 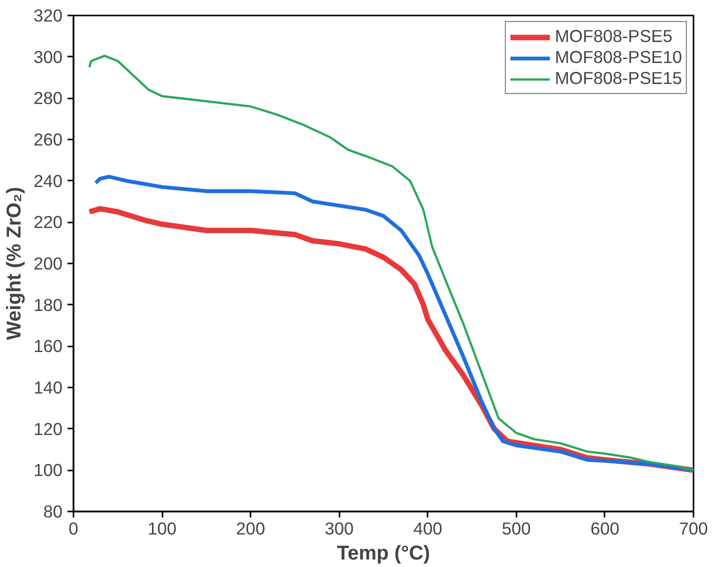 What do you see at coordinates (618, 78) in the screenshot?
I see `legend-label: MOF808-PSE15` at bounding box center [618, 78].